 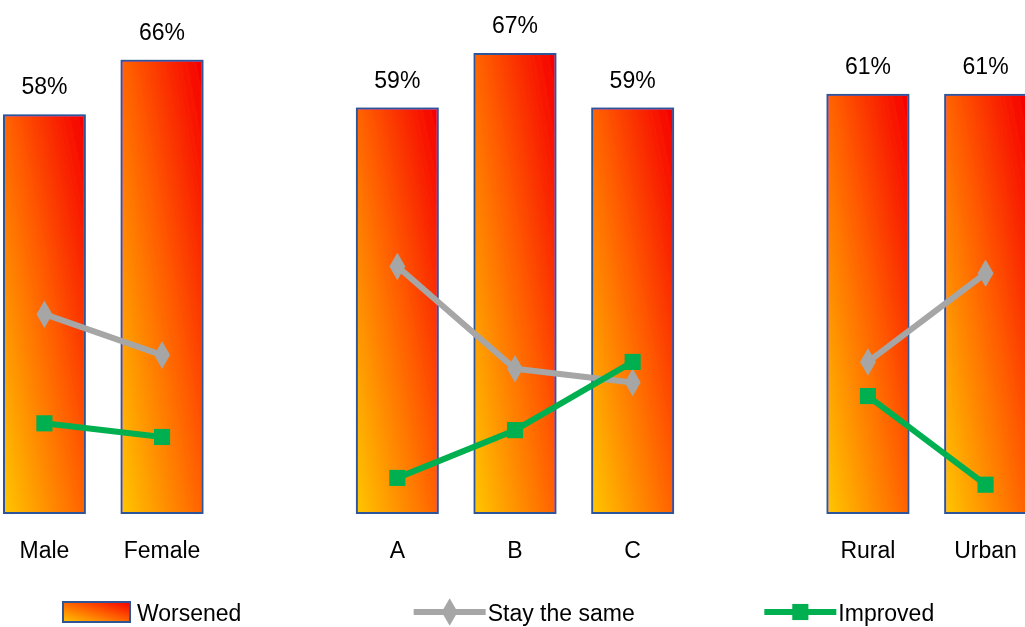 I want to click on x-tick-label: Rural, so click(x=868, y=550).